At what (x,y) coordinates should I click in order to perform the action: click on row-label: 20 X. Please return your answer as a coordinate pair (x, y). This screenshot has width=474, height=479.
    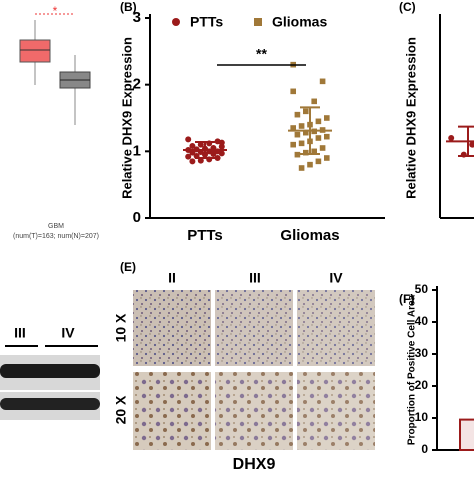
    Looking at the image, I should click on (121, 409).